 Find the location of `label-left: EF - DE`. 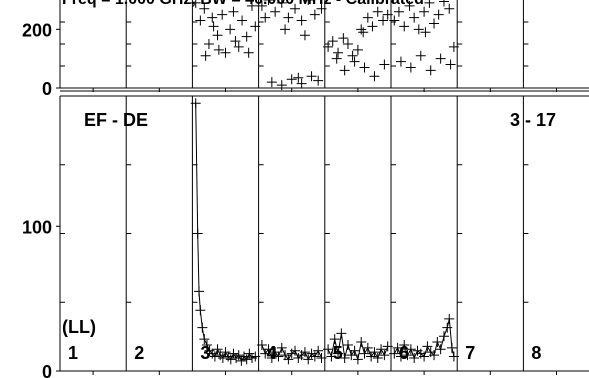

label-left: EF - DE is located at coordinates (116, 120).